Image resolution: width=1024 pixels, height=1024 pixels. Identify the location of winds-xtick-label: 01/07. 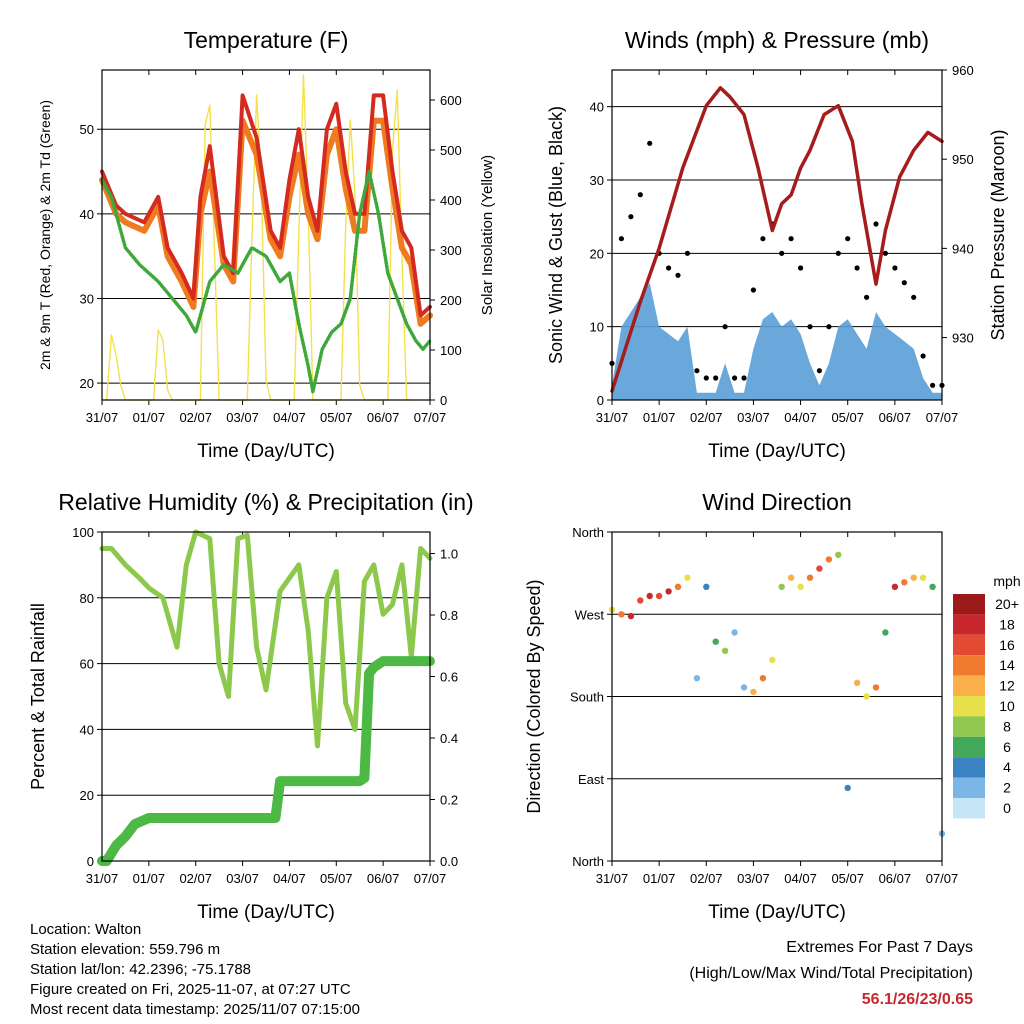
(659, 417).